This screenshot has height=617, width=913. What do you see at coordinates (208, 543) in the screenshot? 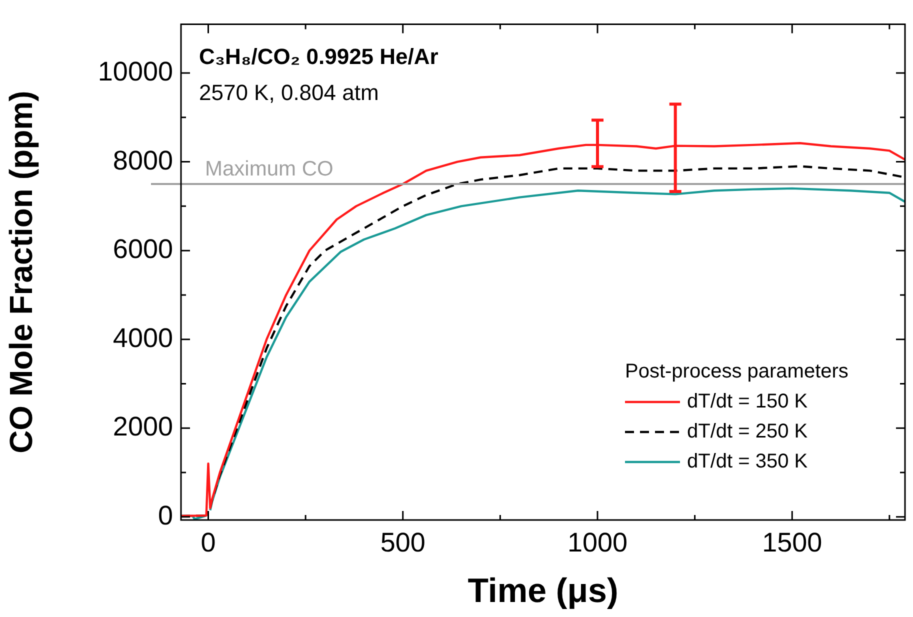
I see `x-tick-label: 0` at bounding box center [208, 543].